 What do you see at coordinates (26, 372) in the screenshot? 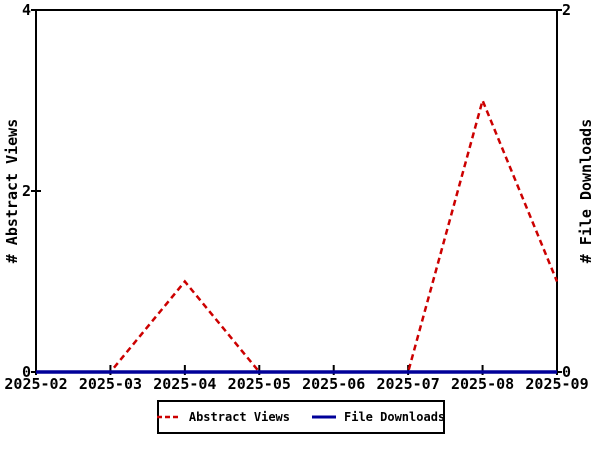
I see `left-y-tick-label: 0` at bounding box center [26, 372].